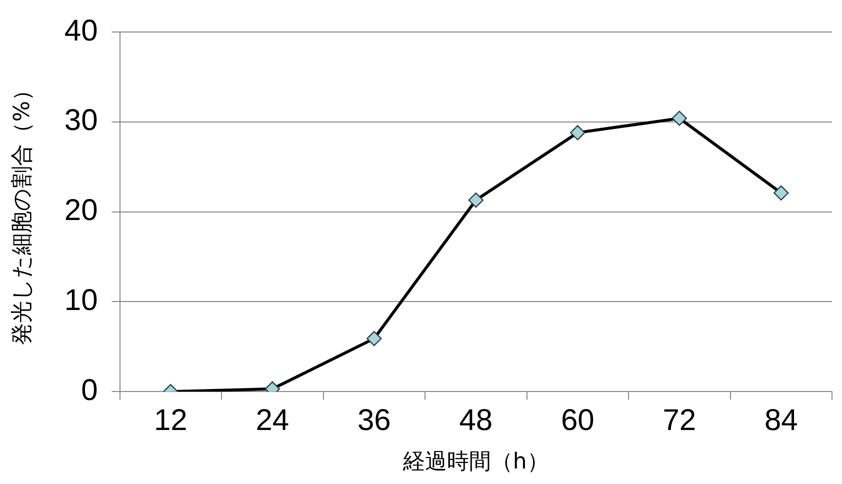 This screenshot has width=842, height=484. What do you see at coordinates (89, 390) in the screenshot?
I see `y-tick-label: 0` at bounding box center [89, 390].